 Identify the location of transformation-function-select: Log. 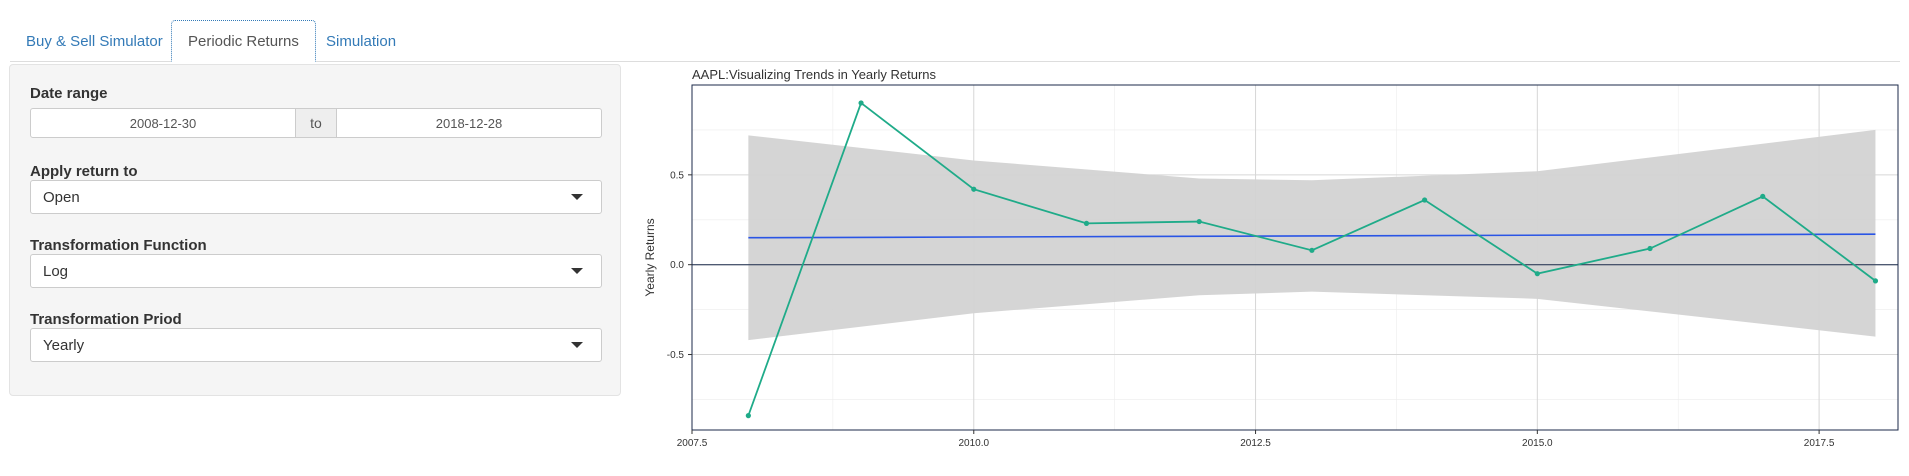
(316, 271).